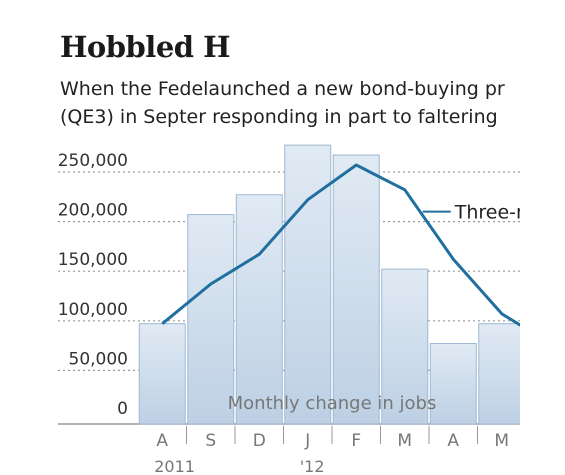 The height and width of the screenshot is (475, 565). Describe the element at coordinates (356, 441) in the screenshot. I see `x-tick-label: F` at that location.